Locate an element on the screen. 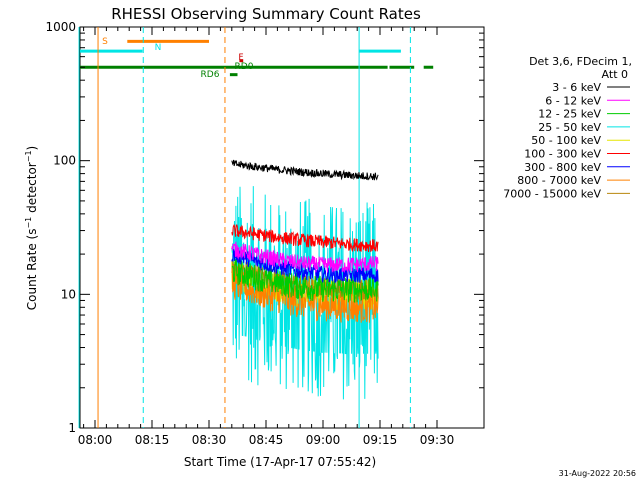  legend-item-3: 25 - 50 keV is located at coordinates (584, 127).